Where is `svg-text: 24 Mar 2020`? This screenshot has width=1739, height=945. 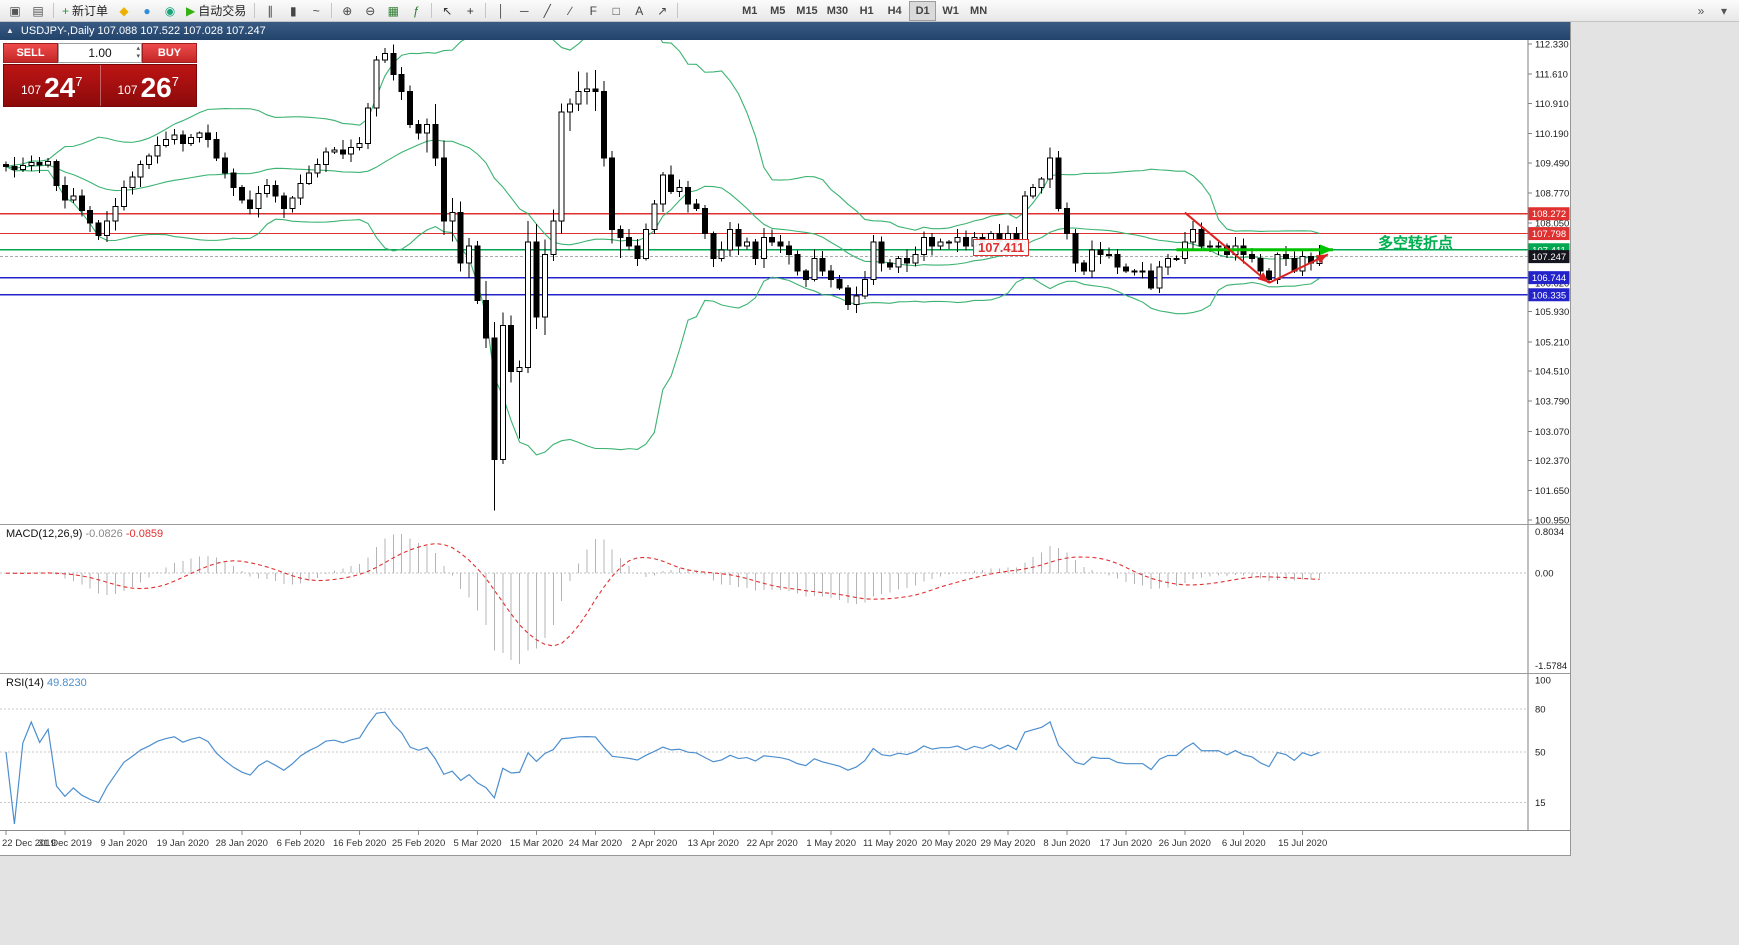 svg-text: 24 Mar 2020 is located at coordinates (595, 843).